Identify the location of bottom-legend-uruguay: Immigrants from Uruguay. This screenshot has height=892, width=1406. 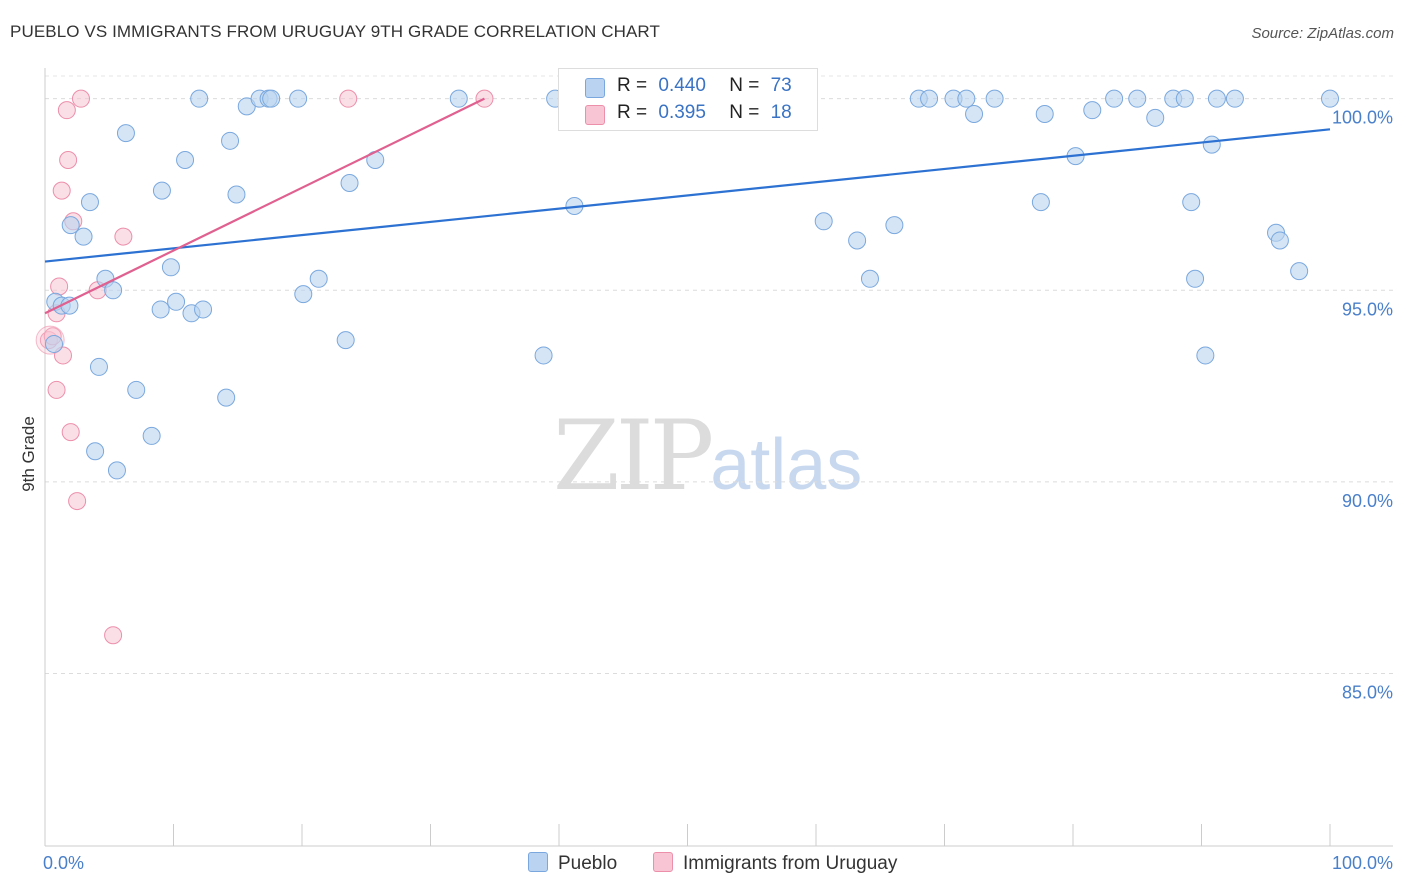
(775, 863).